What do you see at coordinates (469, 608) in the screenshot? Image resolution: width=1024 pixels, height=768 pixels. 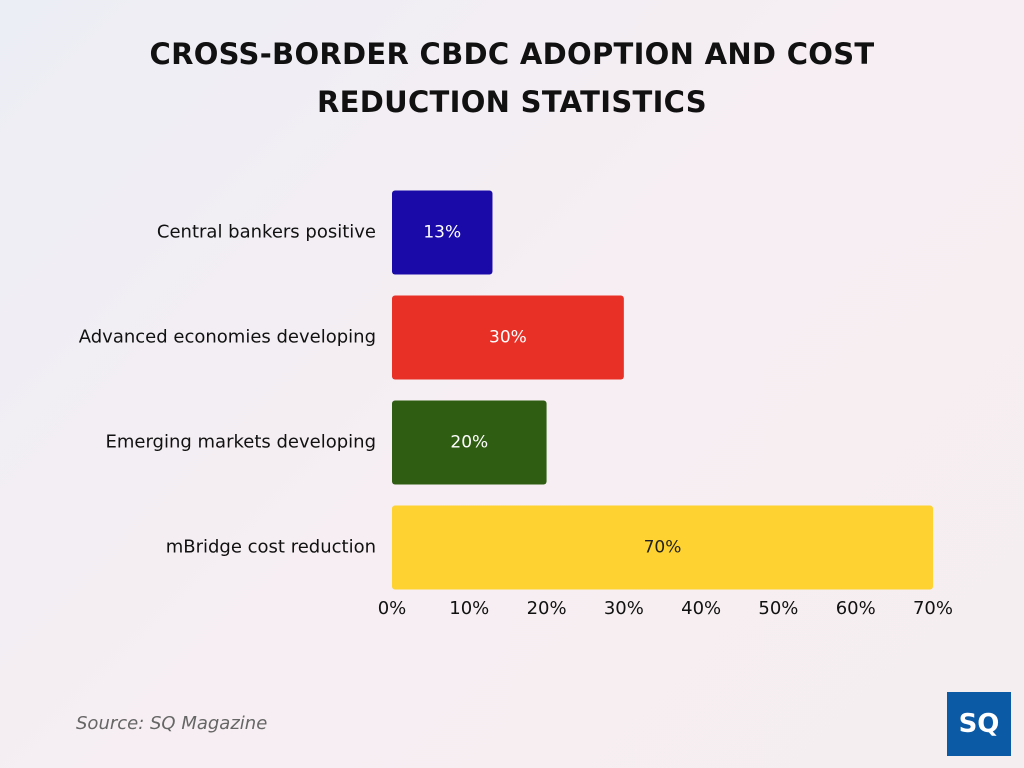 I see `x-tick-label: 10%` at bounding box center [469, 608].